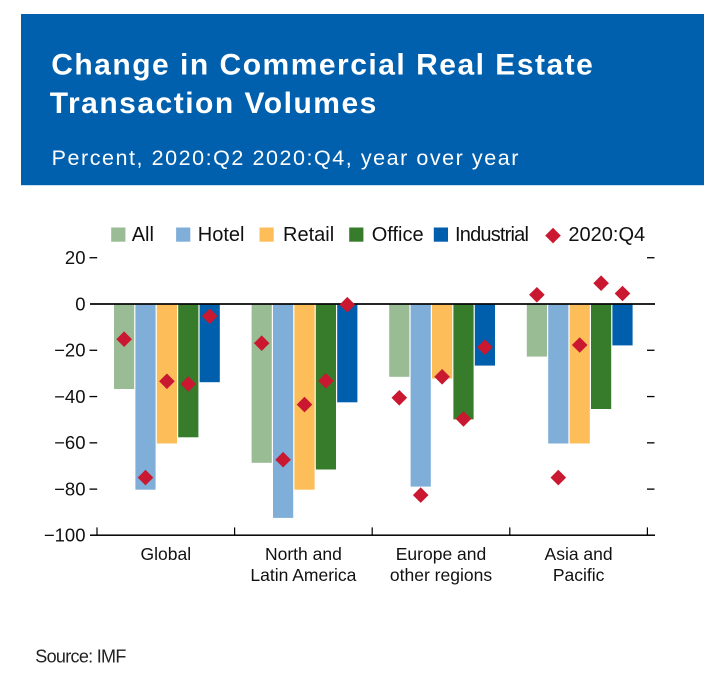  Describe the element at coordinates (143, 235) in the screenshot. I see `svg-text: All` at that location.